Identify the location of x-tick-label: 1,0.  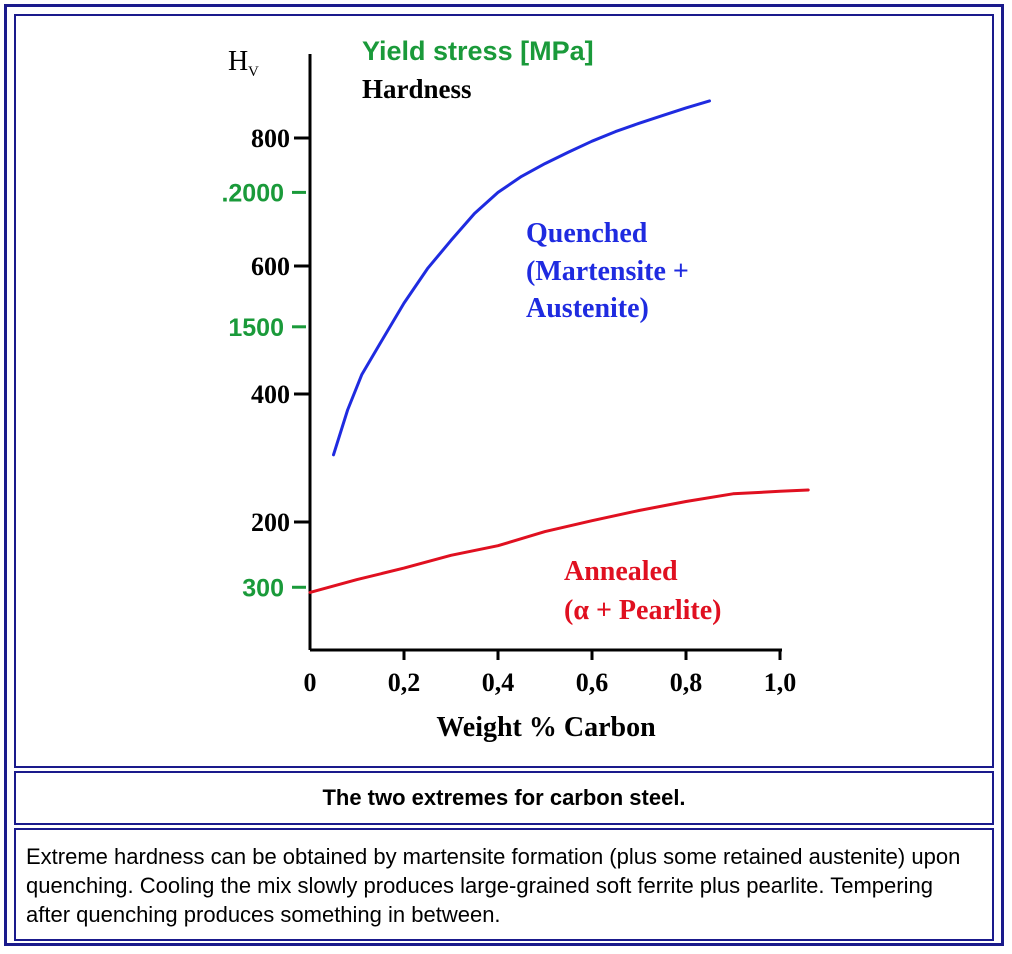
(780, 682).